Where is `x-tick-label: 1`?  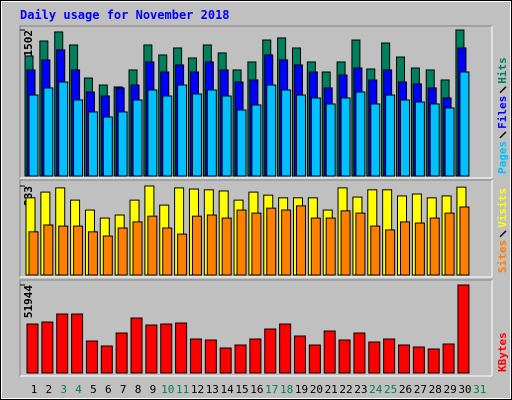 x-tick-label: 1 is located at coordinates (34, 389).